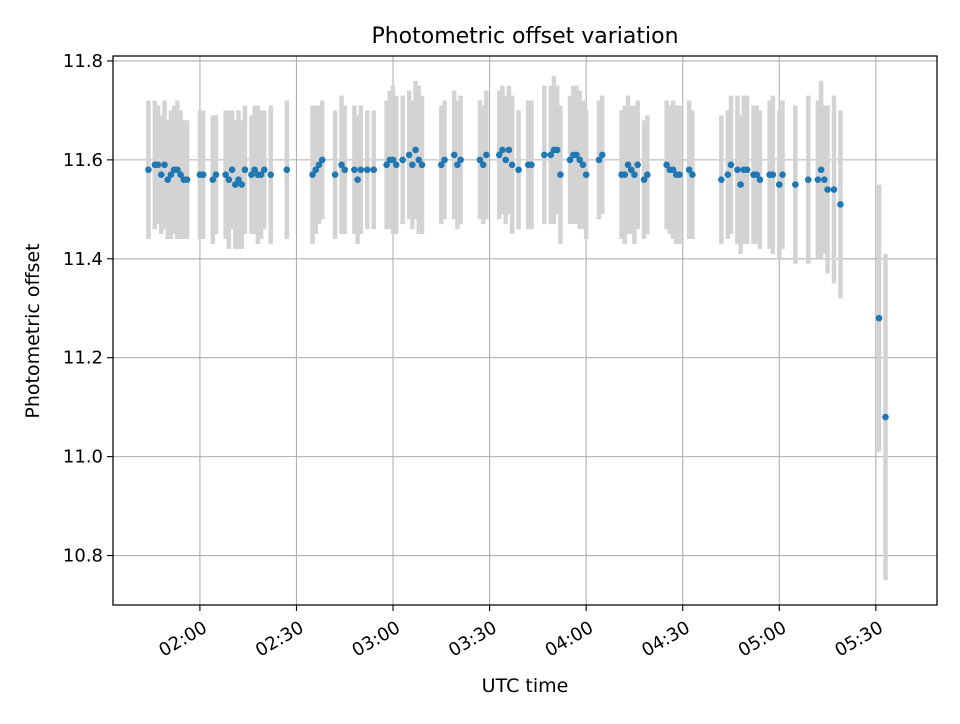 This screenshot has width=960, height=724. Describe the element at coordinates (525, 686) in the screenshot. I see `x-axis-label: UTC time` at that location.